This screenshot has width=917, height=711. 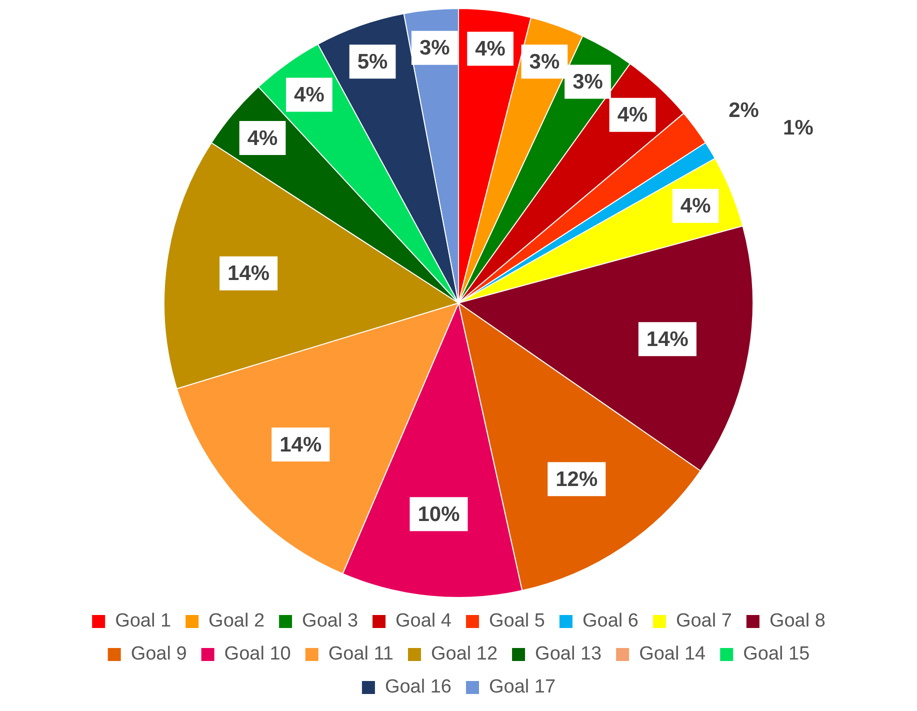 I want to click on legend-label: Goal 8, so click(x=797, y=621).